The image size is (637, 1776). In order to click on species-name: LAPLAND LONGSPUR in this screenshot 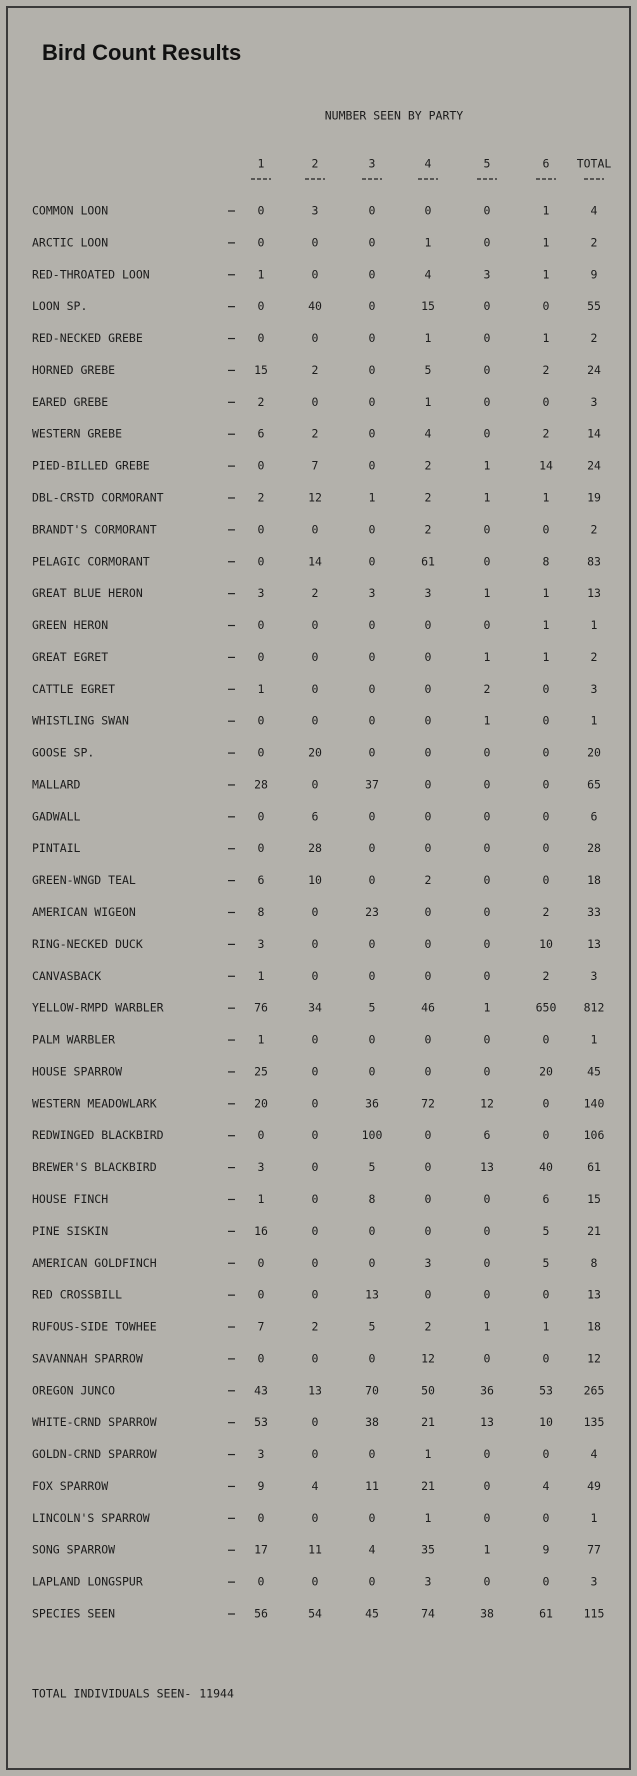, I will do `click(87, 1582)`.